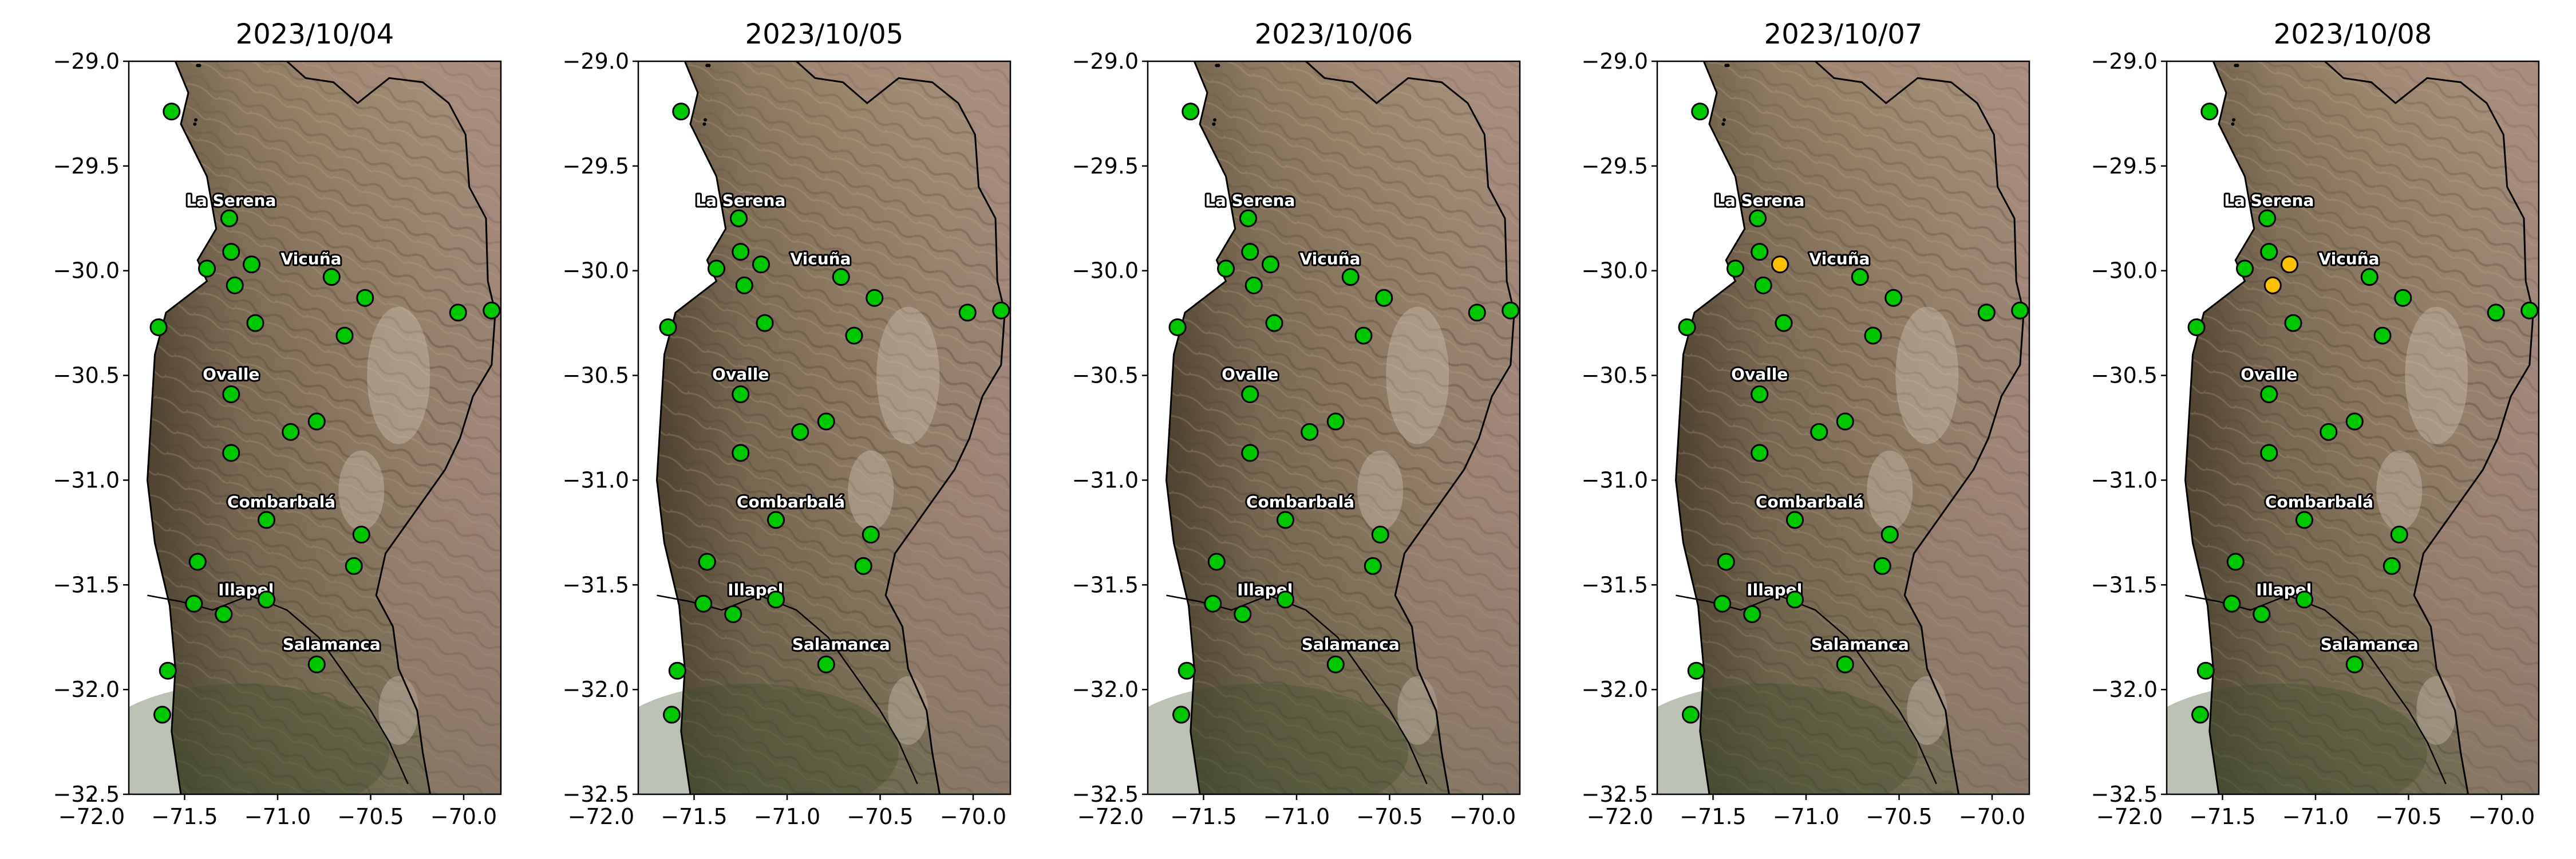 Image resolution: width=2576 pixels, height=859 pixels. Describe the element at coordinates (2124, 375) in the screenshot. I see `y-tick-label: −30.5` at that location.